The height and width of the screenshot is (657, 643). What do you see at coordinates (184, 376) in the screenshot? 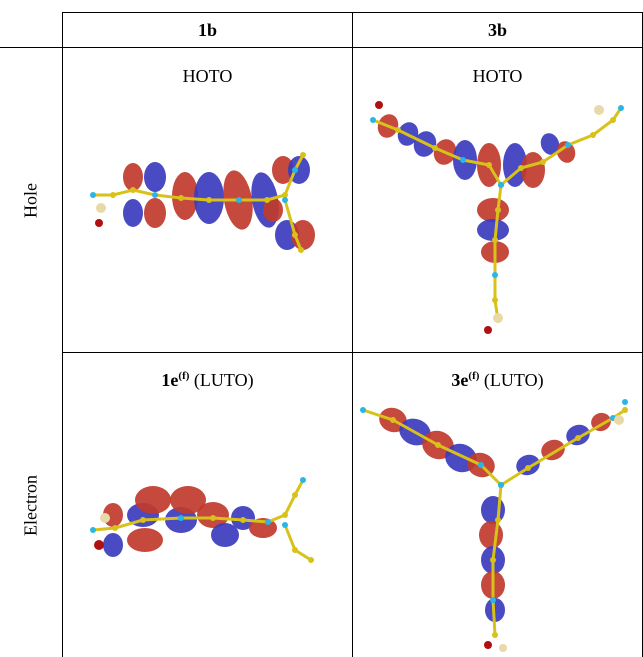
I see `cell-title-electron-1b-sup: (f)` at bounding box center [184, 376].